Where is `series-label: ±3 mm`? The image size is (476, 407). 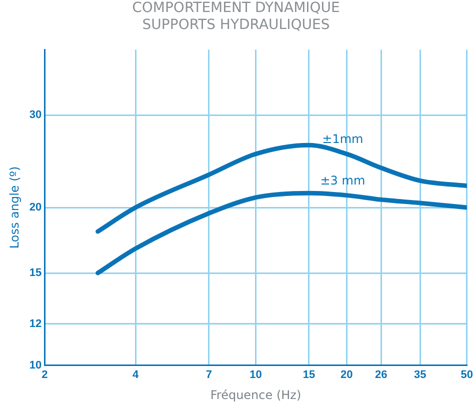 series-label: ±3 mm is located at coordinates (343, 180).